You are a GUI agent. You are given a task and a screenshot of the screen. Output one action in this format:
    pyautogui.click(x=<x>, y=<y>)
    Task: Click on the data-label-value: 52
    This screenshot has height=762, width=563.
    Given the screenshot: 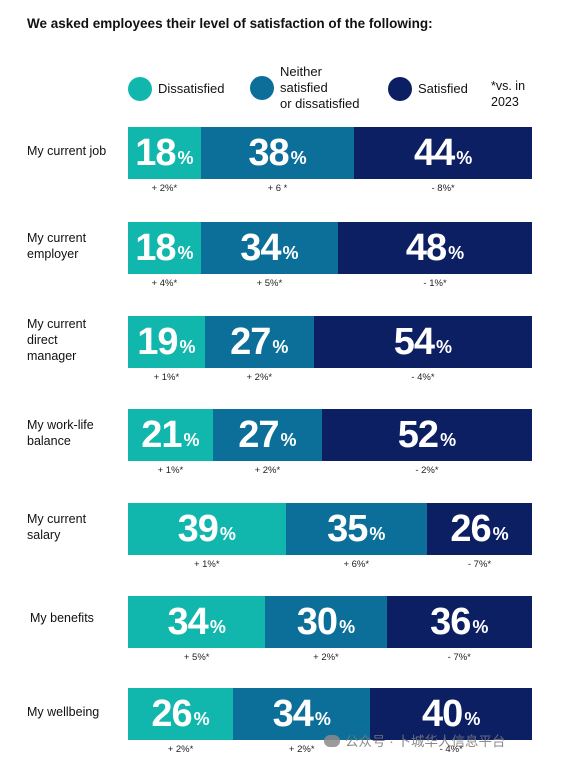 What is the action you would take?
    pyautogui.click(x=418, y=435)
    